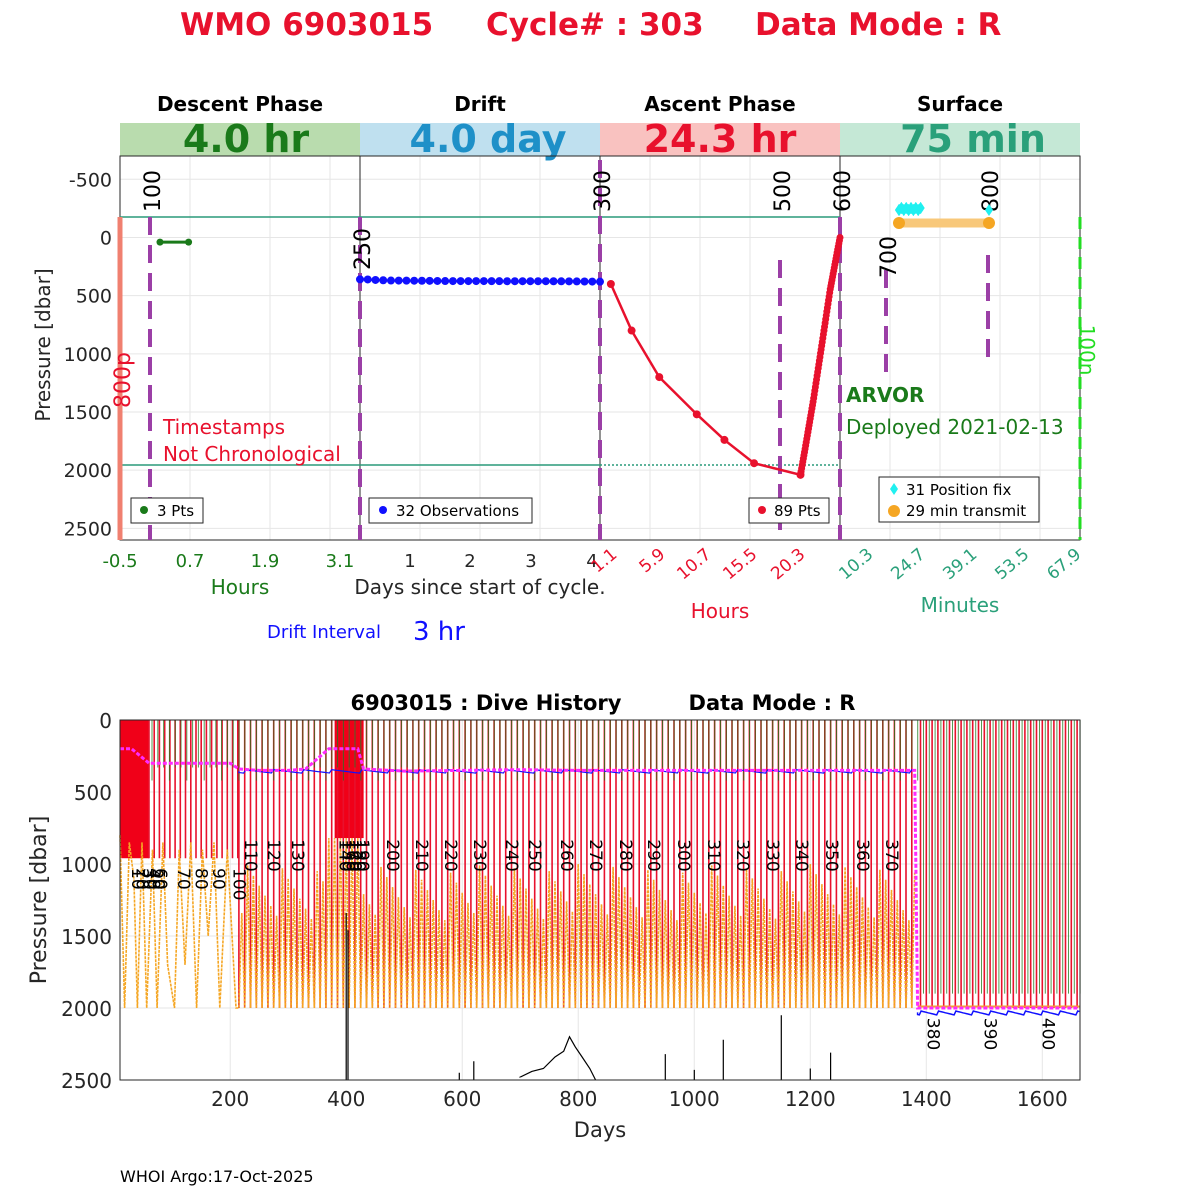 Image resolution: width=1200 pixels, height=1200 pixels. Describe the element at coordinates (740, 565) in the screenshot. I see `ascent-x-tick: 15.5` at that location.